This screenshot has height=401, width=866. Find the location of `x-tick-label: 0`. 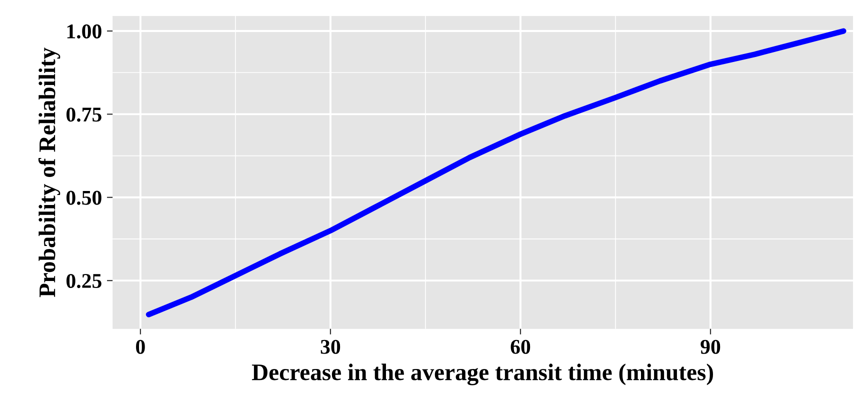

x-tick-label: 0 is located at coordinates (140, 347).